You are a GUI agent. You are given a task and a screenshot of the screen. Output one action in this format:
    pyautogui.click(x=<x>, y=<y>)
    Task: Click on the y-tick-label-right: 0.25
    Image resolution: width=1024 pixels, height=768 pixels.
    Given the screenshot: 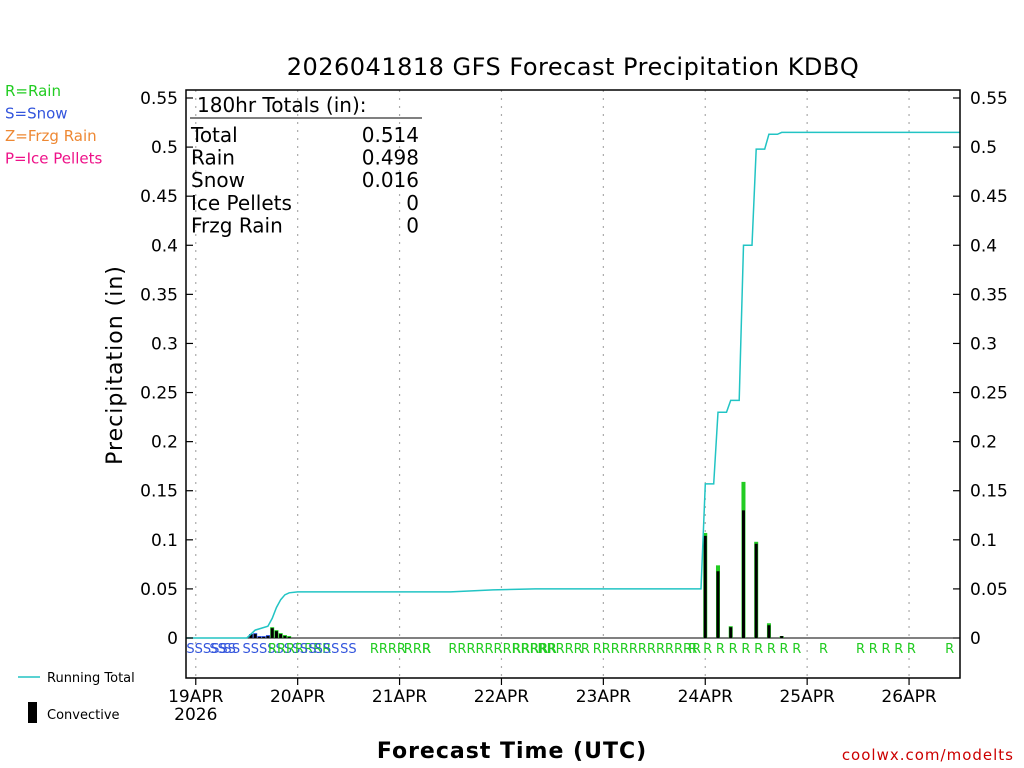 What is the action you would take?
    pyautogui.click(x=989, y=394)
    